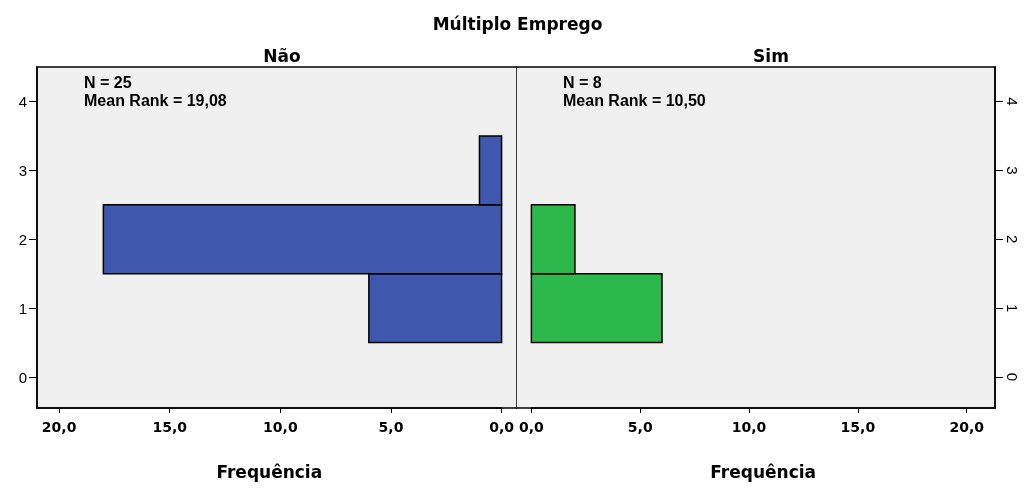 The height and width of the screenshot is (495, 1035). What do you see at coordinates (517, 24) in the screenshot?
I see `text: Múltiplo Emprego` at bounding box center [517, 24].